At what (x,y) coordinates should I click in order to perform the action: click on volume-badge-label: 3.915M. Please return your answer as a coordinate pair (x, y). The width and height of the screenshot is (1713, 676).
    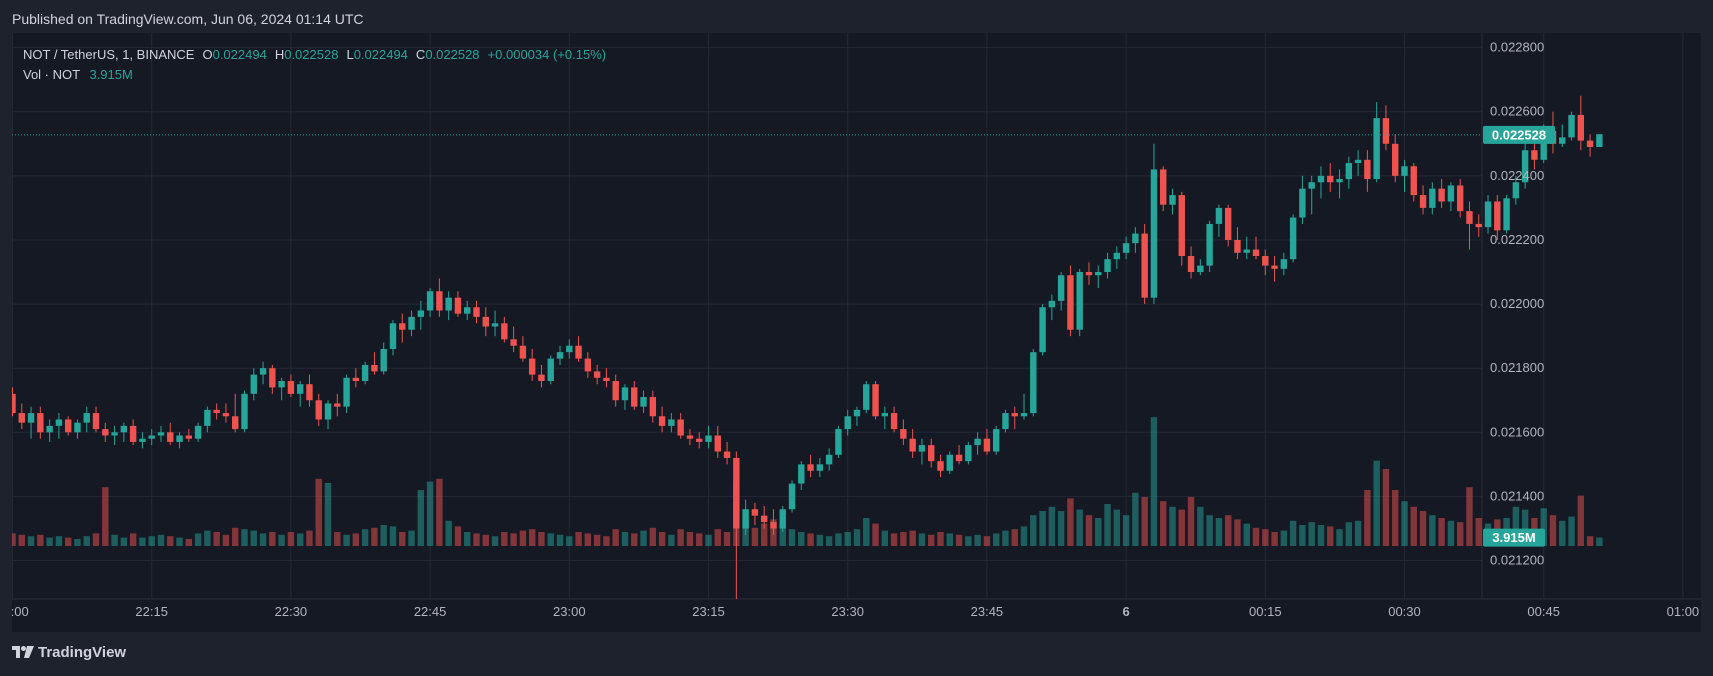
    Looking at the image, I should click on (1513, 537).